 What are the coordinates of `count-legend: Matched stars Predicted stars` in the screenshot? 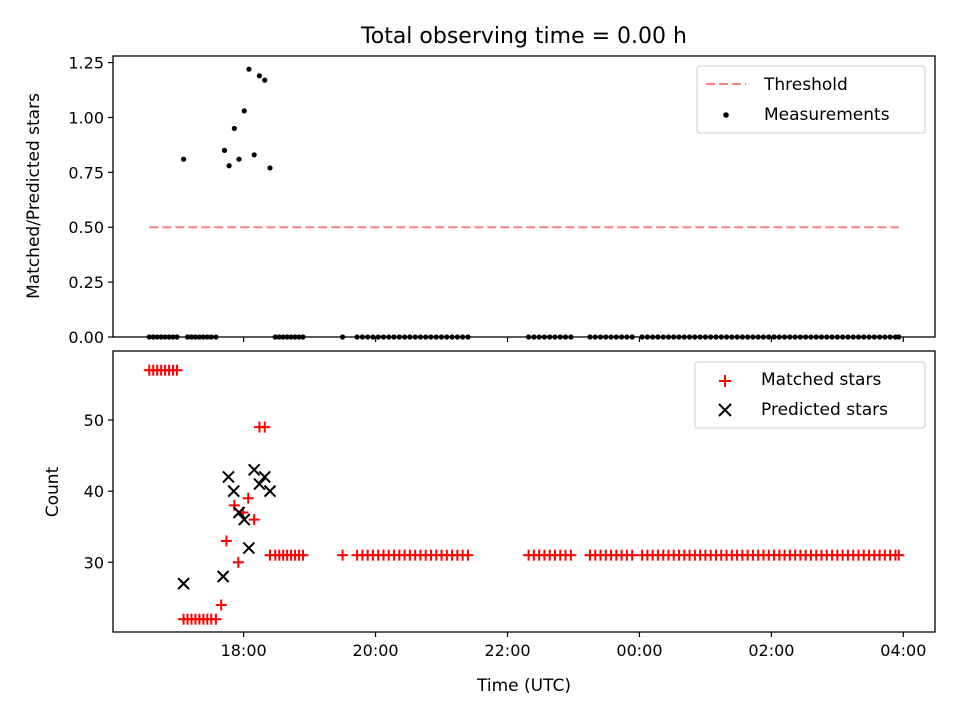 It's located at (810, 395).